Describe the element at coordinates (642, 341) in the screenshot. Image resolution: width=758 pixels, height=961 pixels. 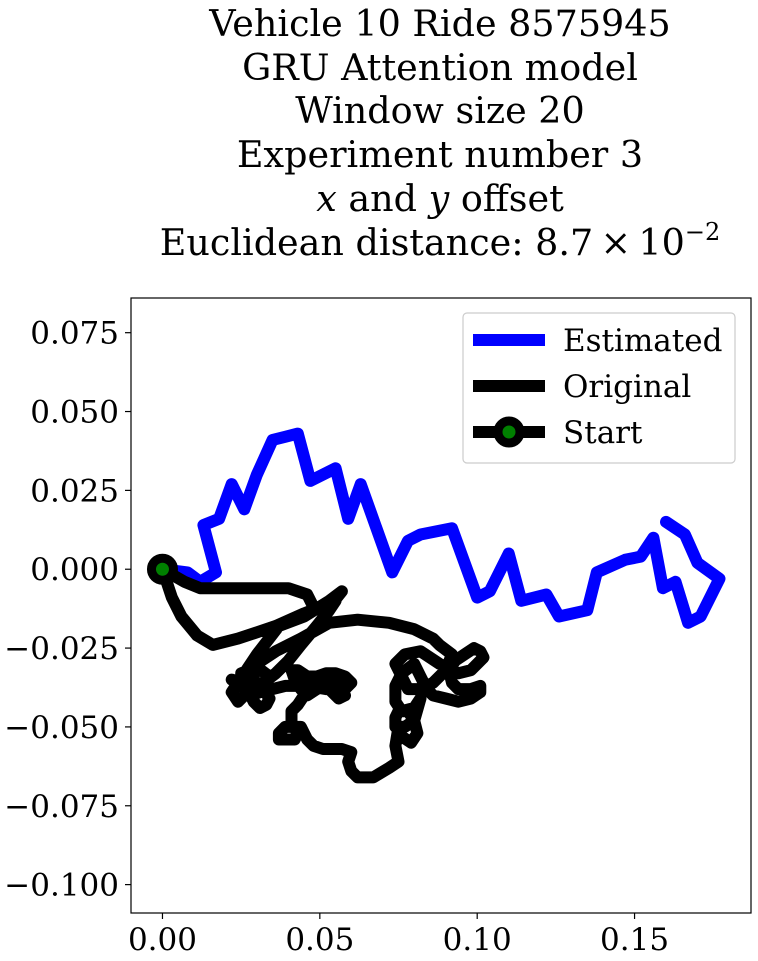
I see `legend-estimated-label: Estimated` at that location.